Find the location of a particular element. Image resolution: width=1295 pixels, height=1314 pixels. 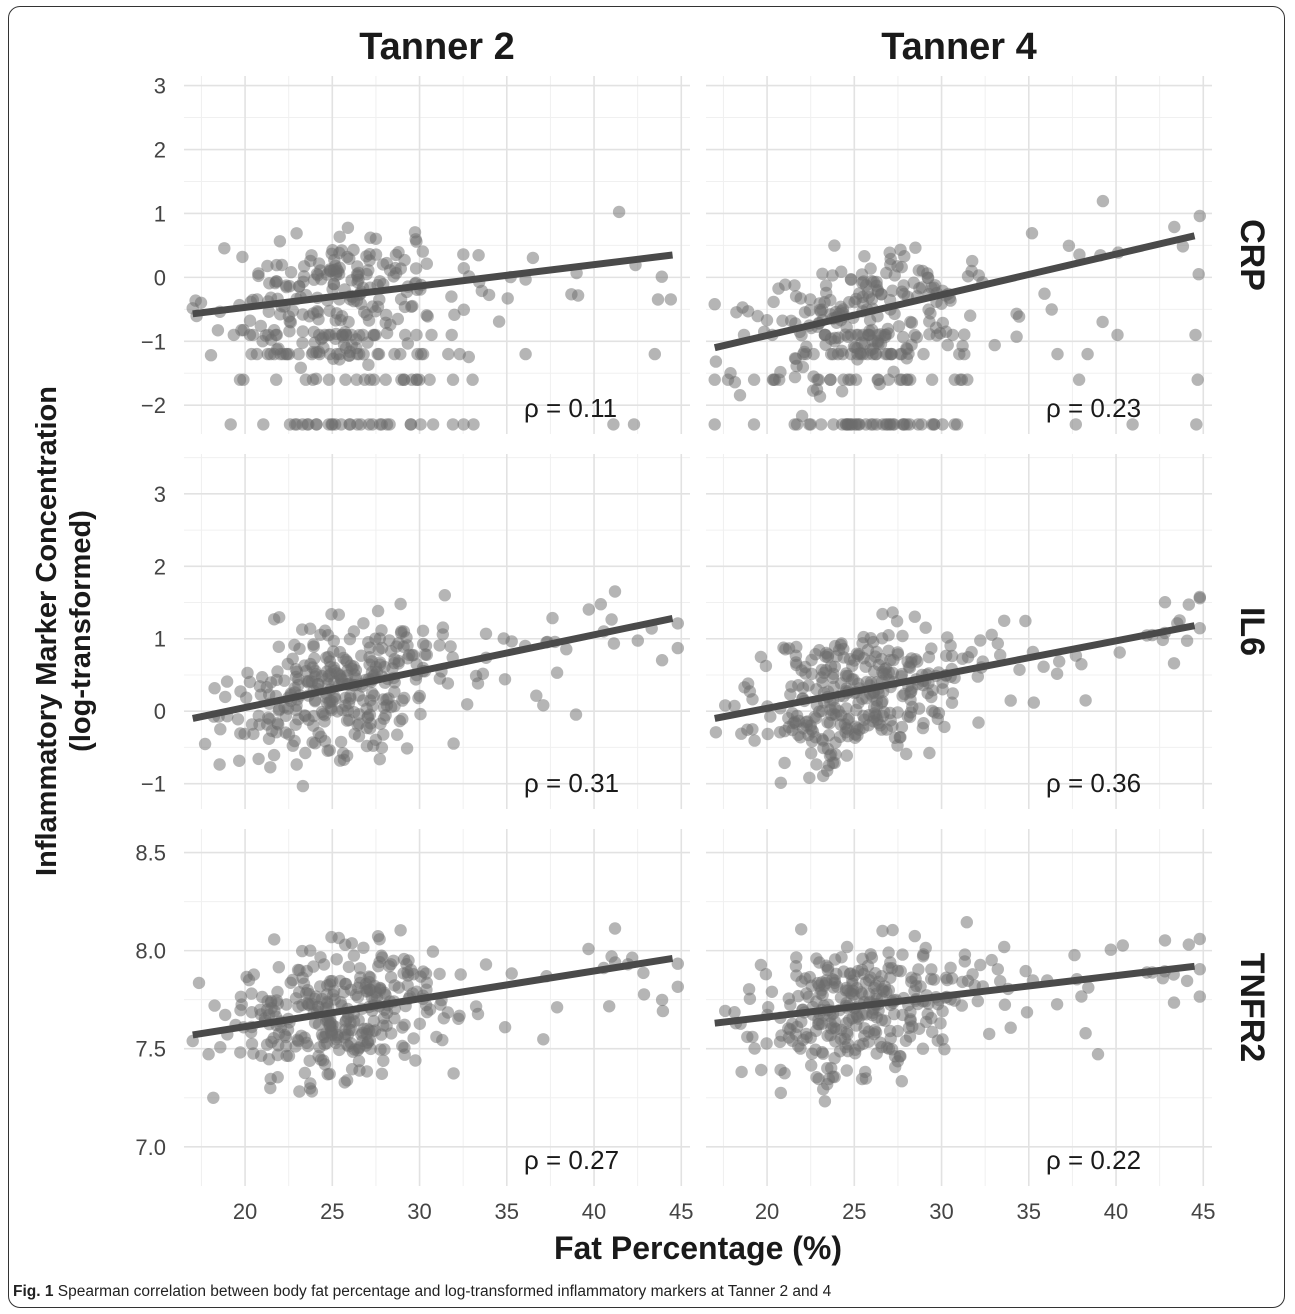

row-title-il6: IL6 is located at coordinates (1252, 631).